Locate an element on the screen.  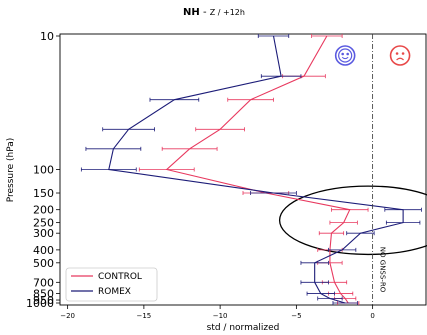
y-tick-label: 400 is located at coordinates (43, 250).